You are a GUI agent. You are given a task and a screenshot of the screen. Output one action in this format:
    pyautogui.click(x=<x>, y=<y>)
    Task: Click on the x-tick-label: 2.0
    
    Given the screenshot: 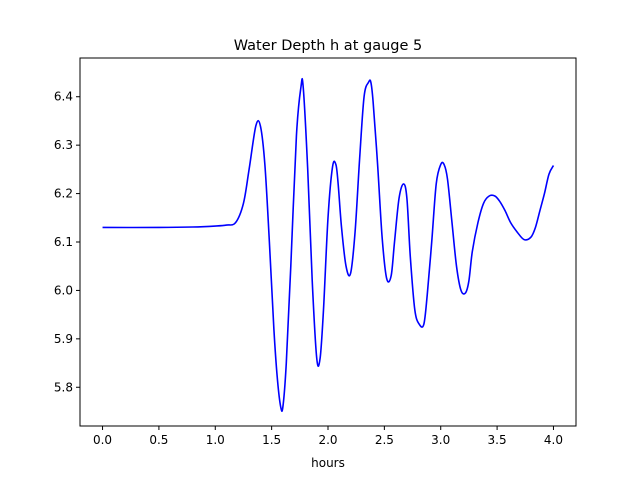 What is the action you would take?
    pyautogui.click(x=327, y=440)
    